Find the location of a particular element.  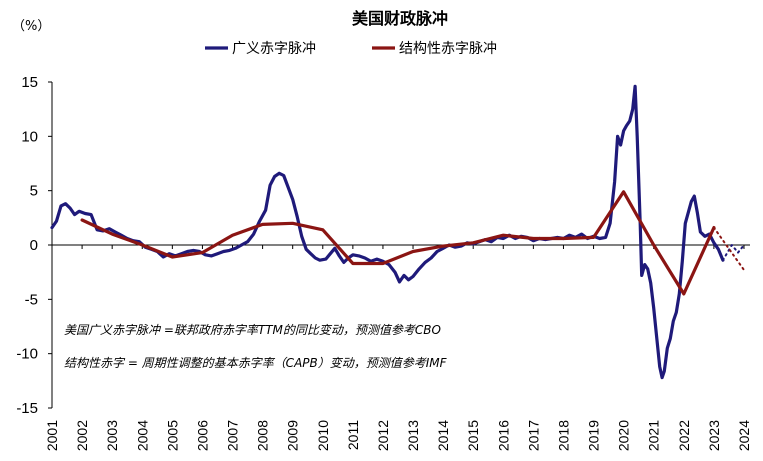

x-tick-label: 2015 is located at coordinates (473, 435).